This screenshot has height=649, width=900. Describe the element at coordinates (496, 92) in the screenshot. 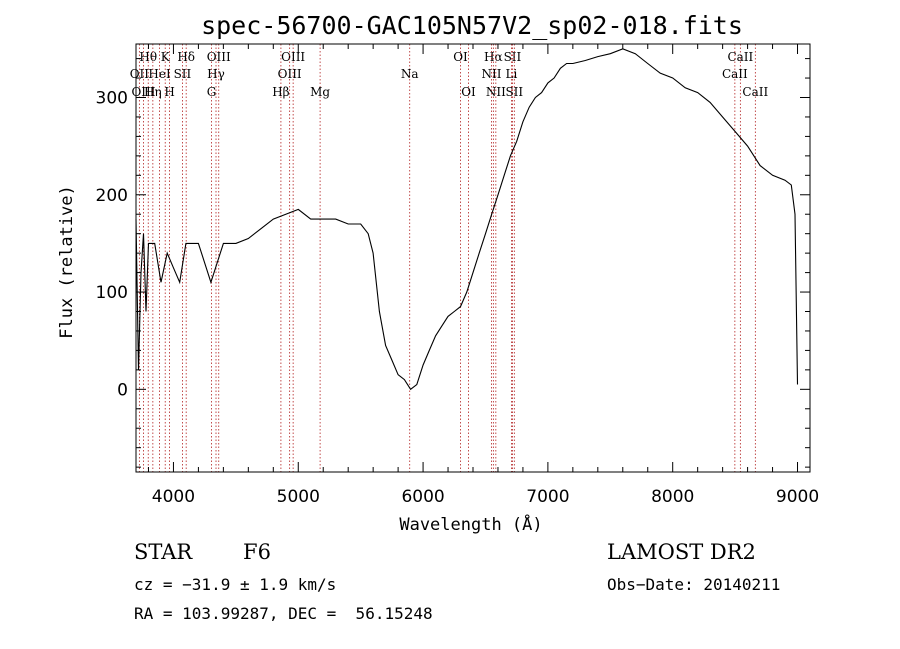

I see `line-label-23: NII` at that location.